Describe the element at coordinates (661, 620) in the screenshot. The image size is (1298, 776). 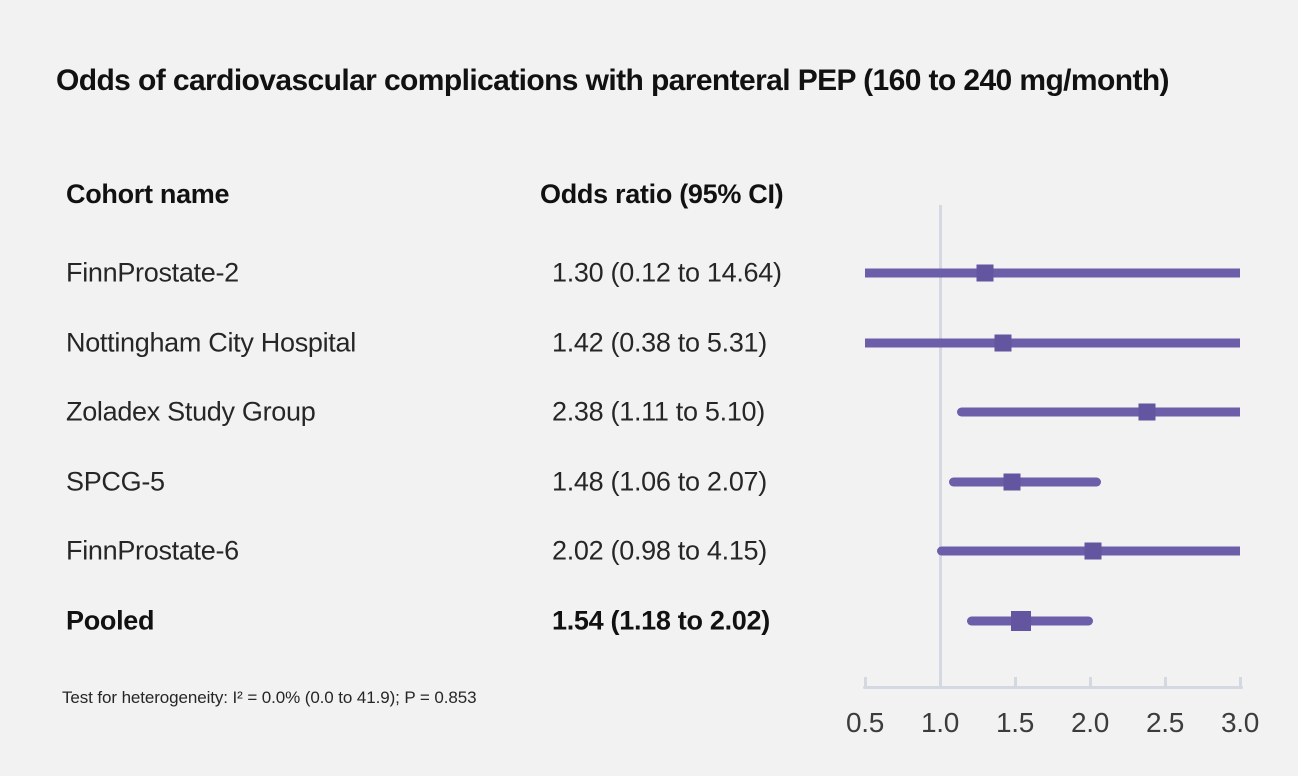
I see `odds-ratio-value: 1.54 (1.18 to 2.02)` at that location.